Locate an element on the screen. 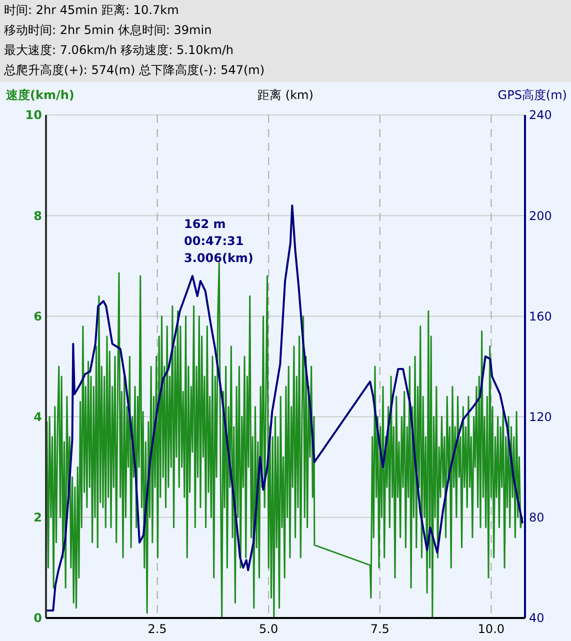 The image size is (571, 641). y2-tick-label: 240 is located at coordinates (540, 115).